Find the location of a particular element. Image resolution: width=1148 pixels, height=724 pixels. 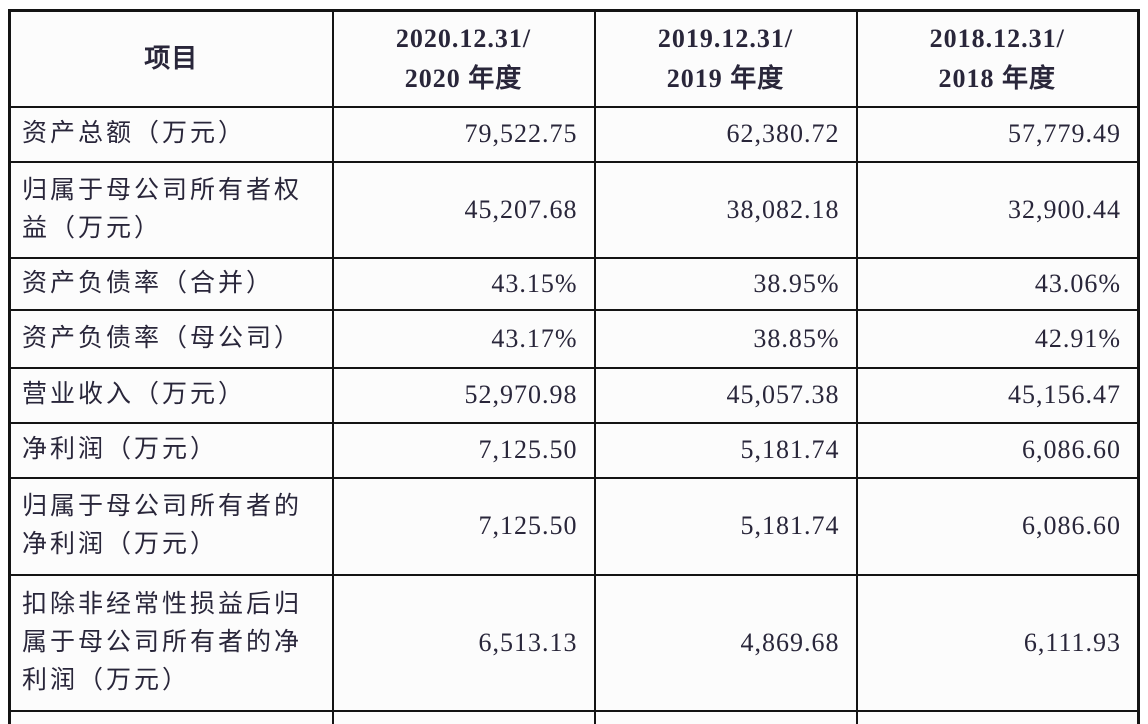

header-2020-date: 2020.12.31/ is located at coordinates (463, 38).